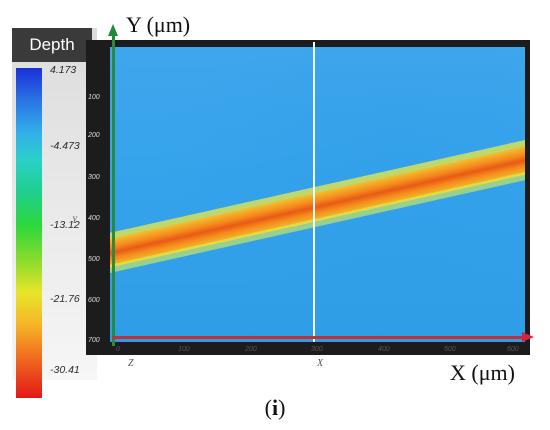 Image resolution: width=550 pixels, height=430 pixels. What do you see at coordinates (94, 259) in the screenshot?
I see `y-tick: 500` at bounding box center [94, 259].